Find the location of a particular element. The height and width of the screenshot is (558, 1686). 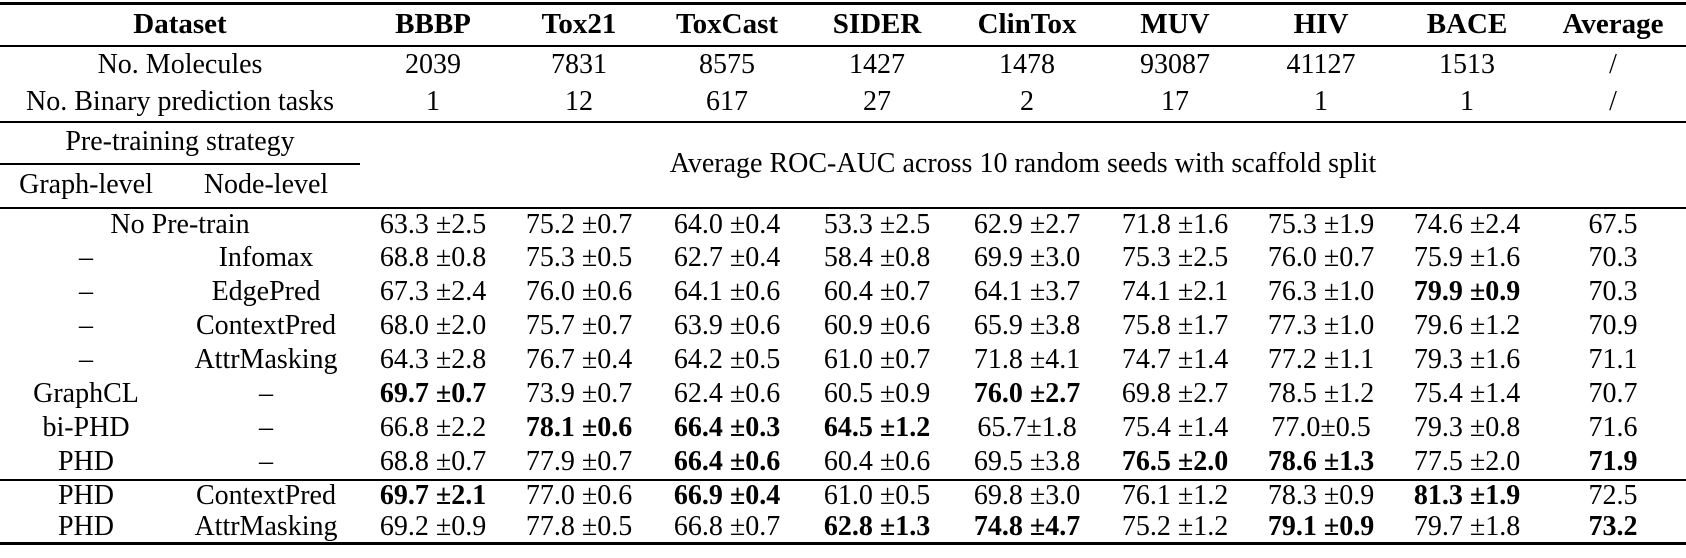

result-value-cell: 74.8 ±4.7 is located at coordinates (1027, 526).